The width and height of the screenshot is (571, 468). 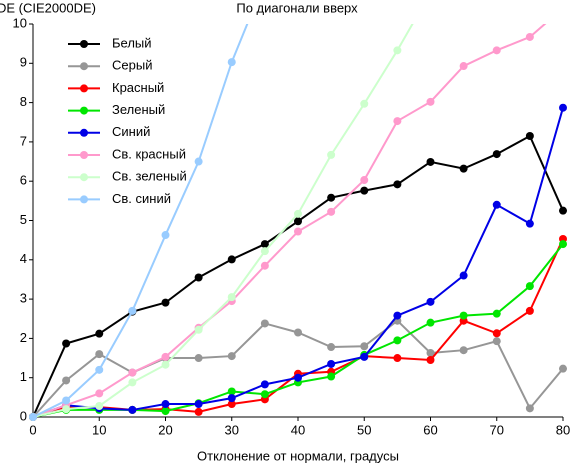 I want to click on x-tick-label: 30, so click(x=232, y=429).